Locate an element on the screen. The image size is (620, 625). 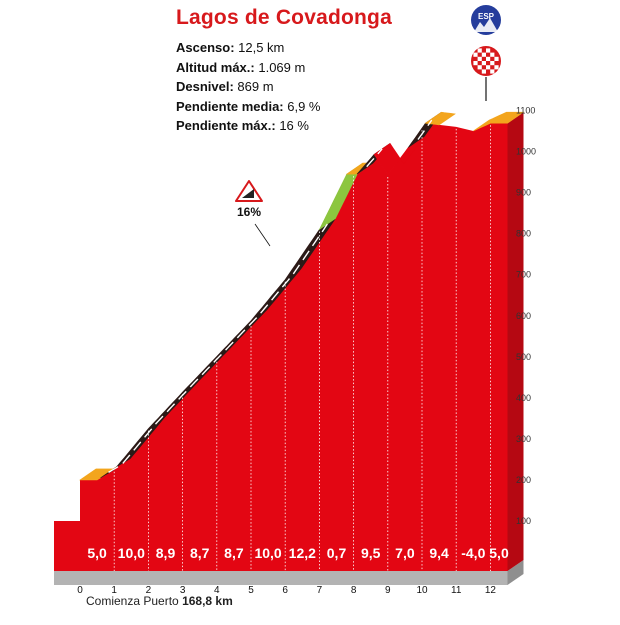
stat-ascent-key: Ascenso: is located at coordinates (205, 47).